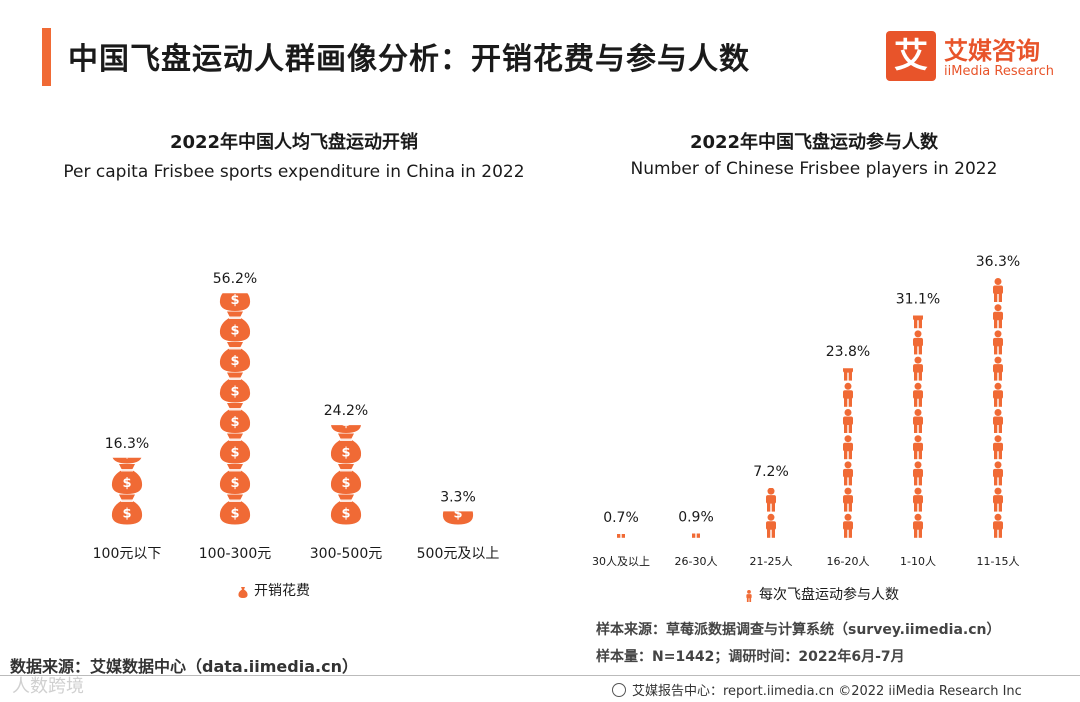 The image size is (1080, 702). Describe the element at coordinates (999, 71) in the screenshot. I see `logo-name-en: iiMedia Research` at that location.